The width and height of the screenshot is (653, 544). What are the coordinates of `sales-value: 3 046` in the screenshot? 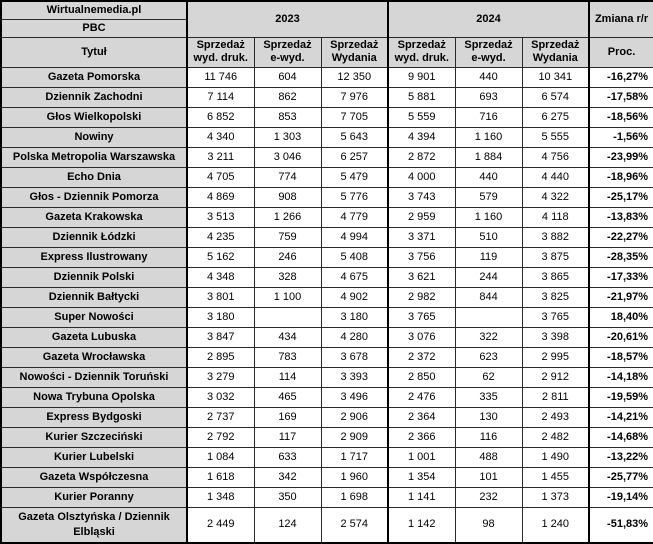 It's located at (287, 157).